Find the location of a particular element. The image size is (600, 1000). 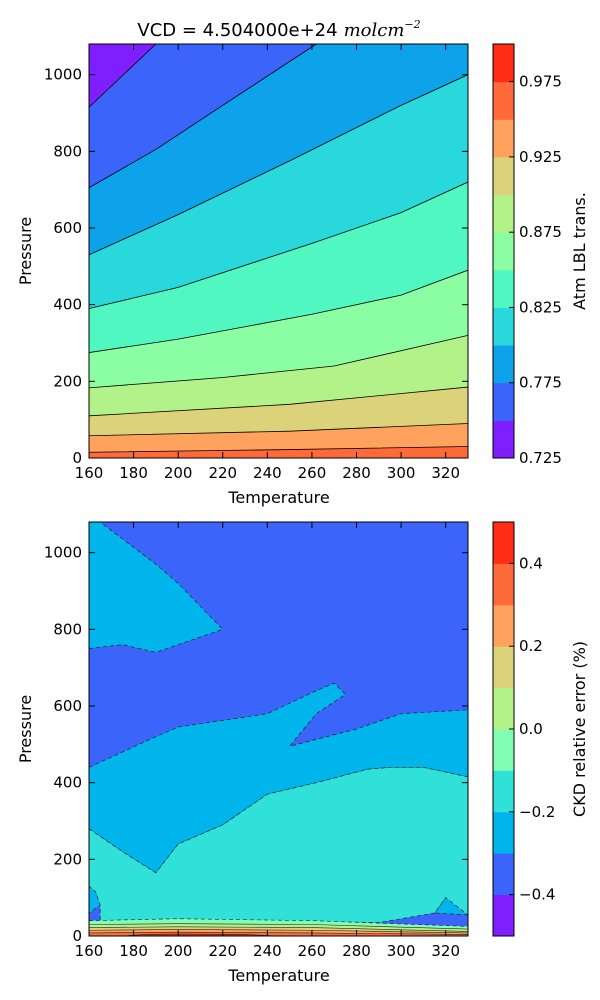

colorbar-tick-label: 0.925 is located at coordinates (540, 157).